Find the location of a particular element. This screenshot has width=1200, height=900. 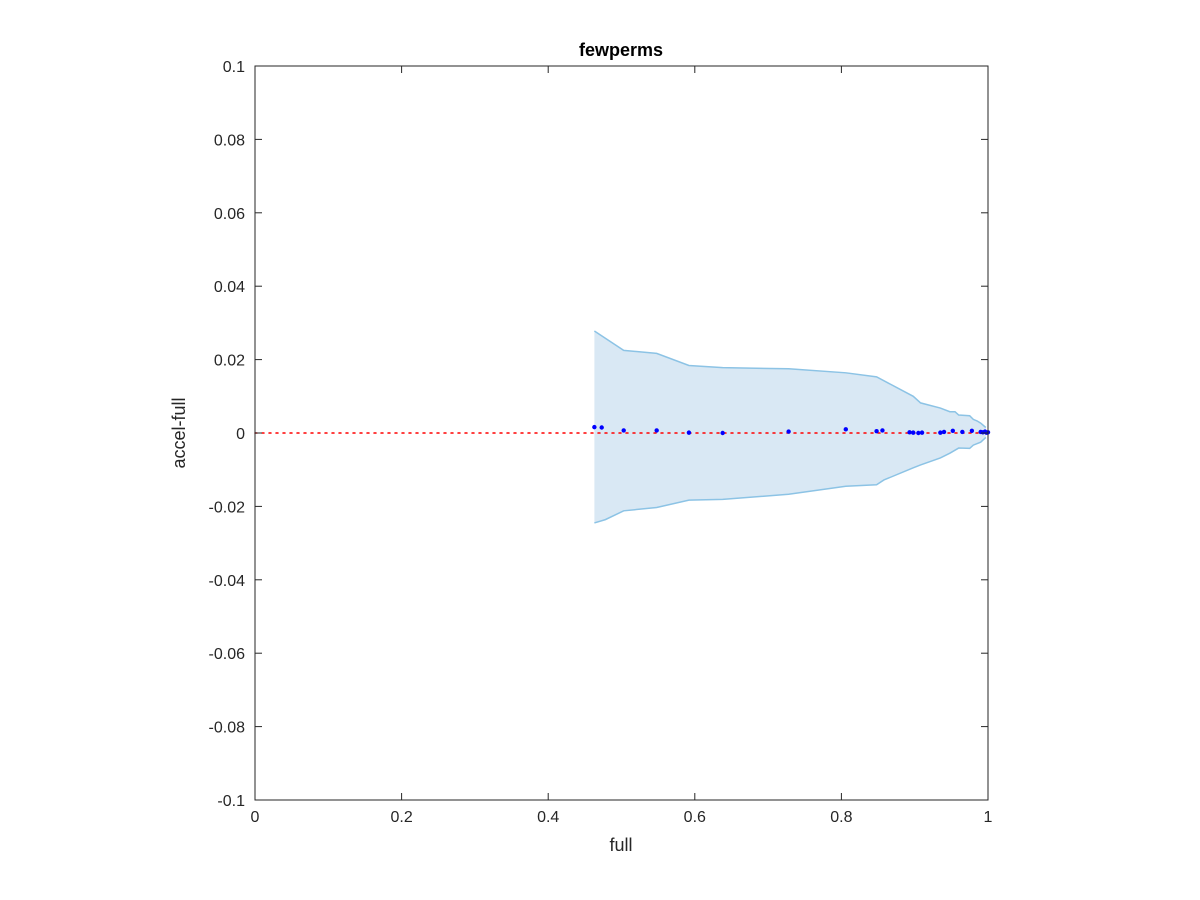

y-tick-label: 0.06 is located at coordinates (229, 214).